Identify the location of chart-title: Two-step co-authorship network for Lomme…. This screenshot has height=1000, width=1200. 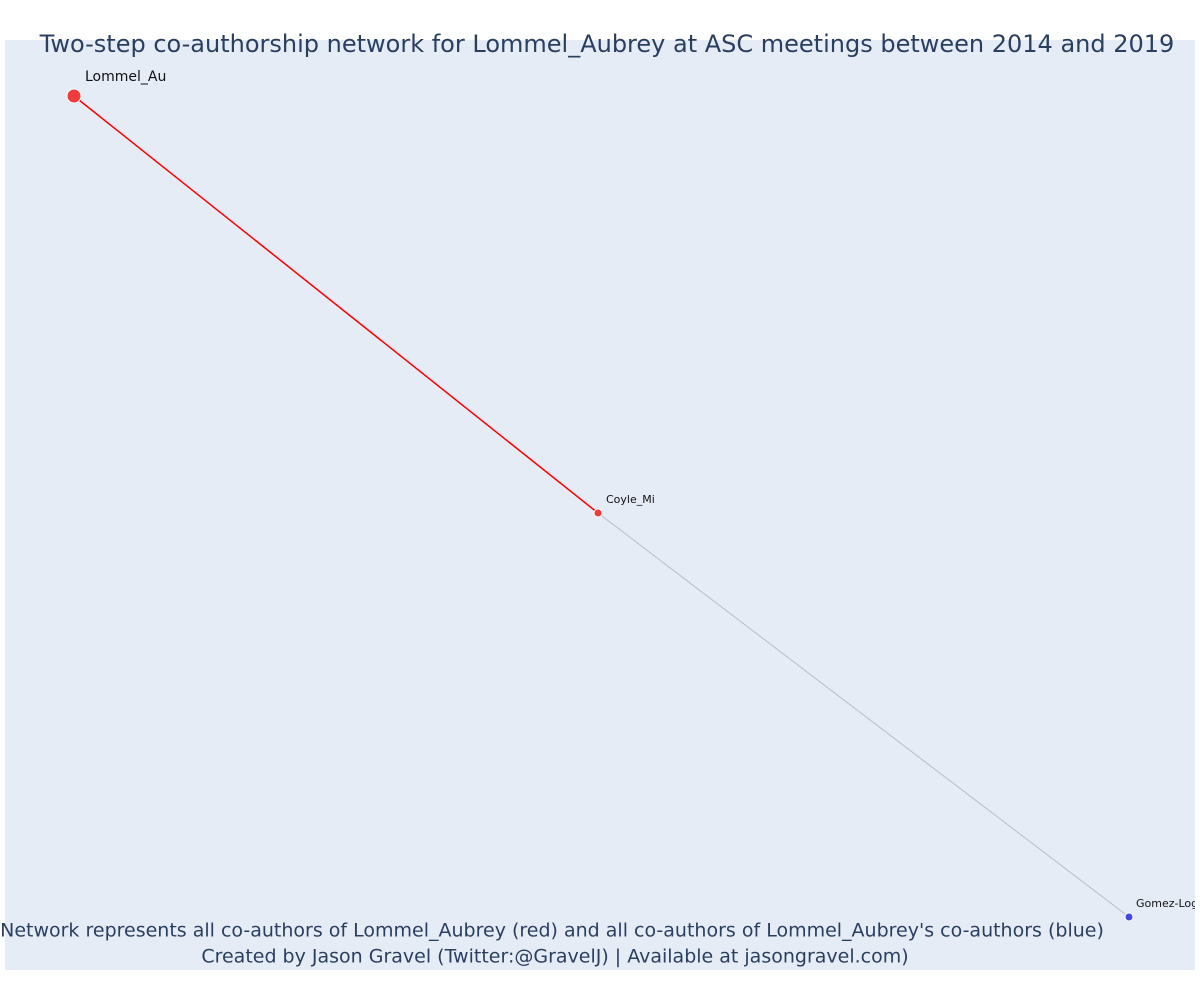
(607, 44).